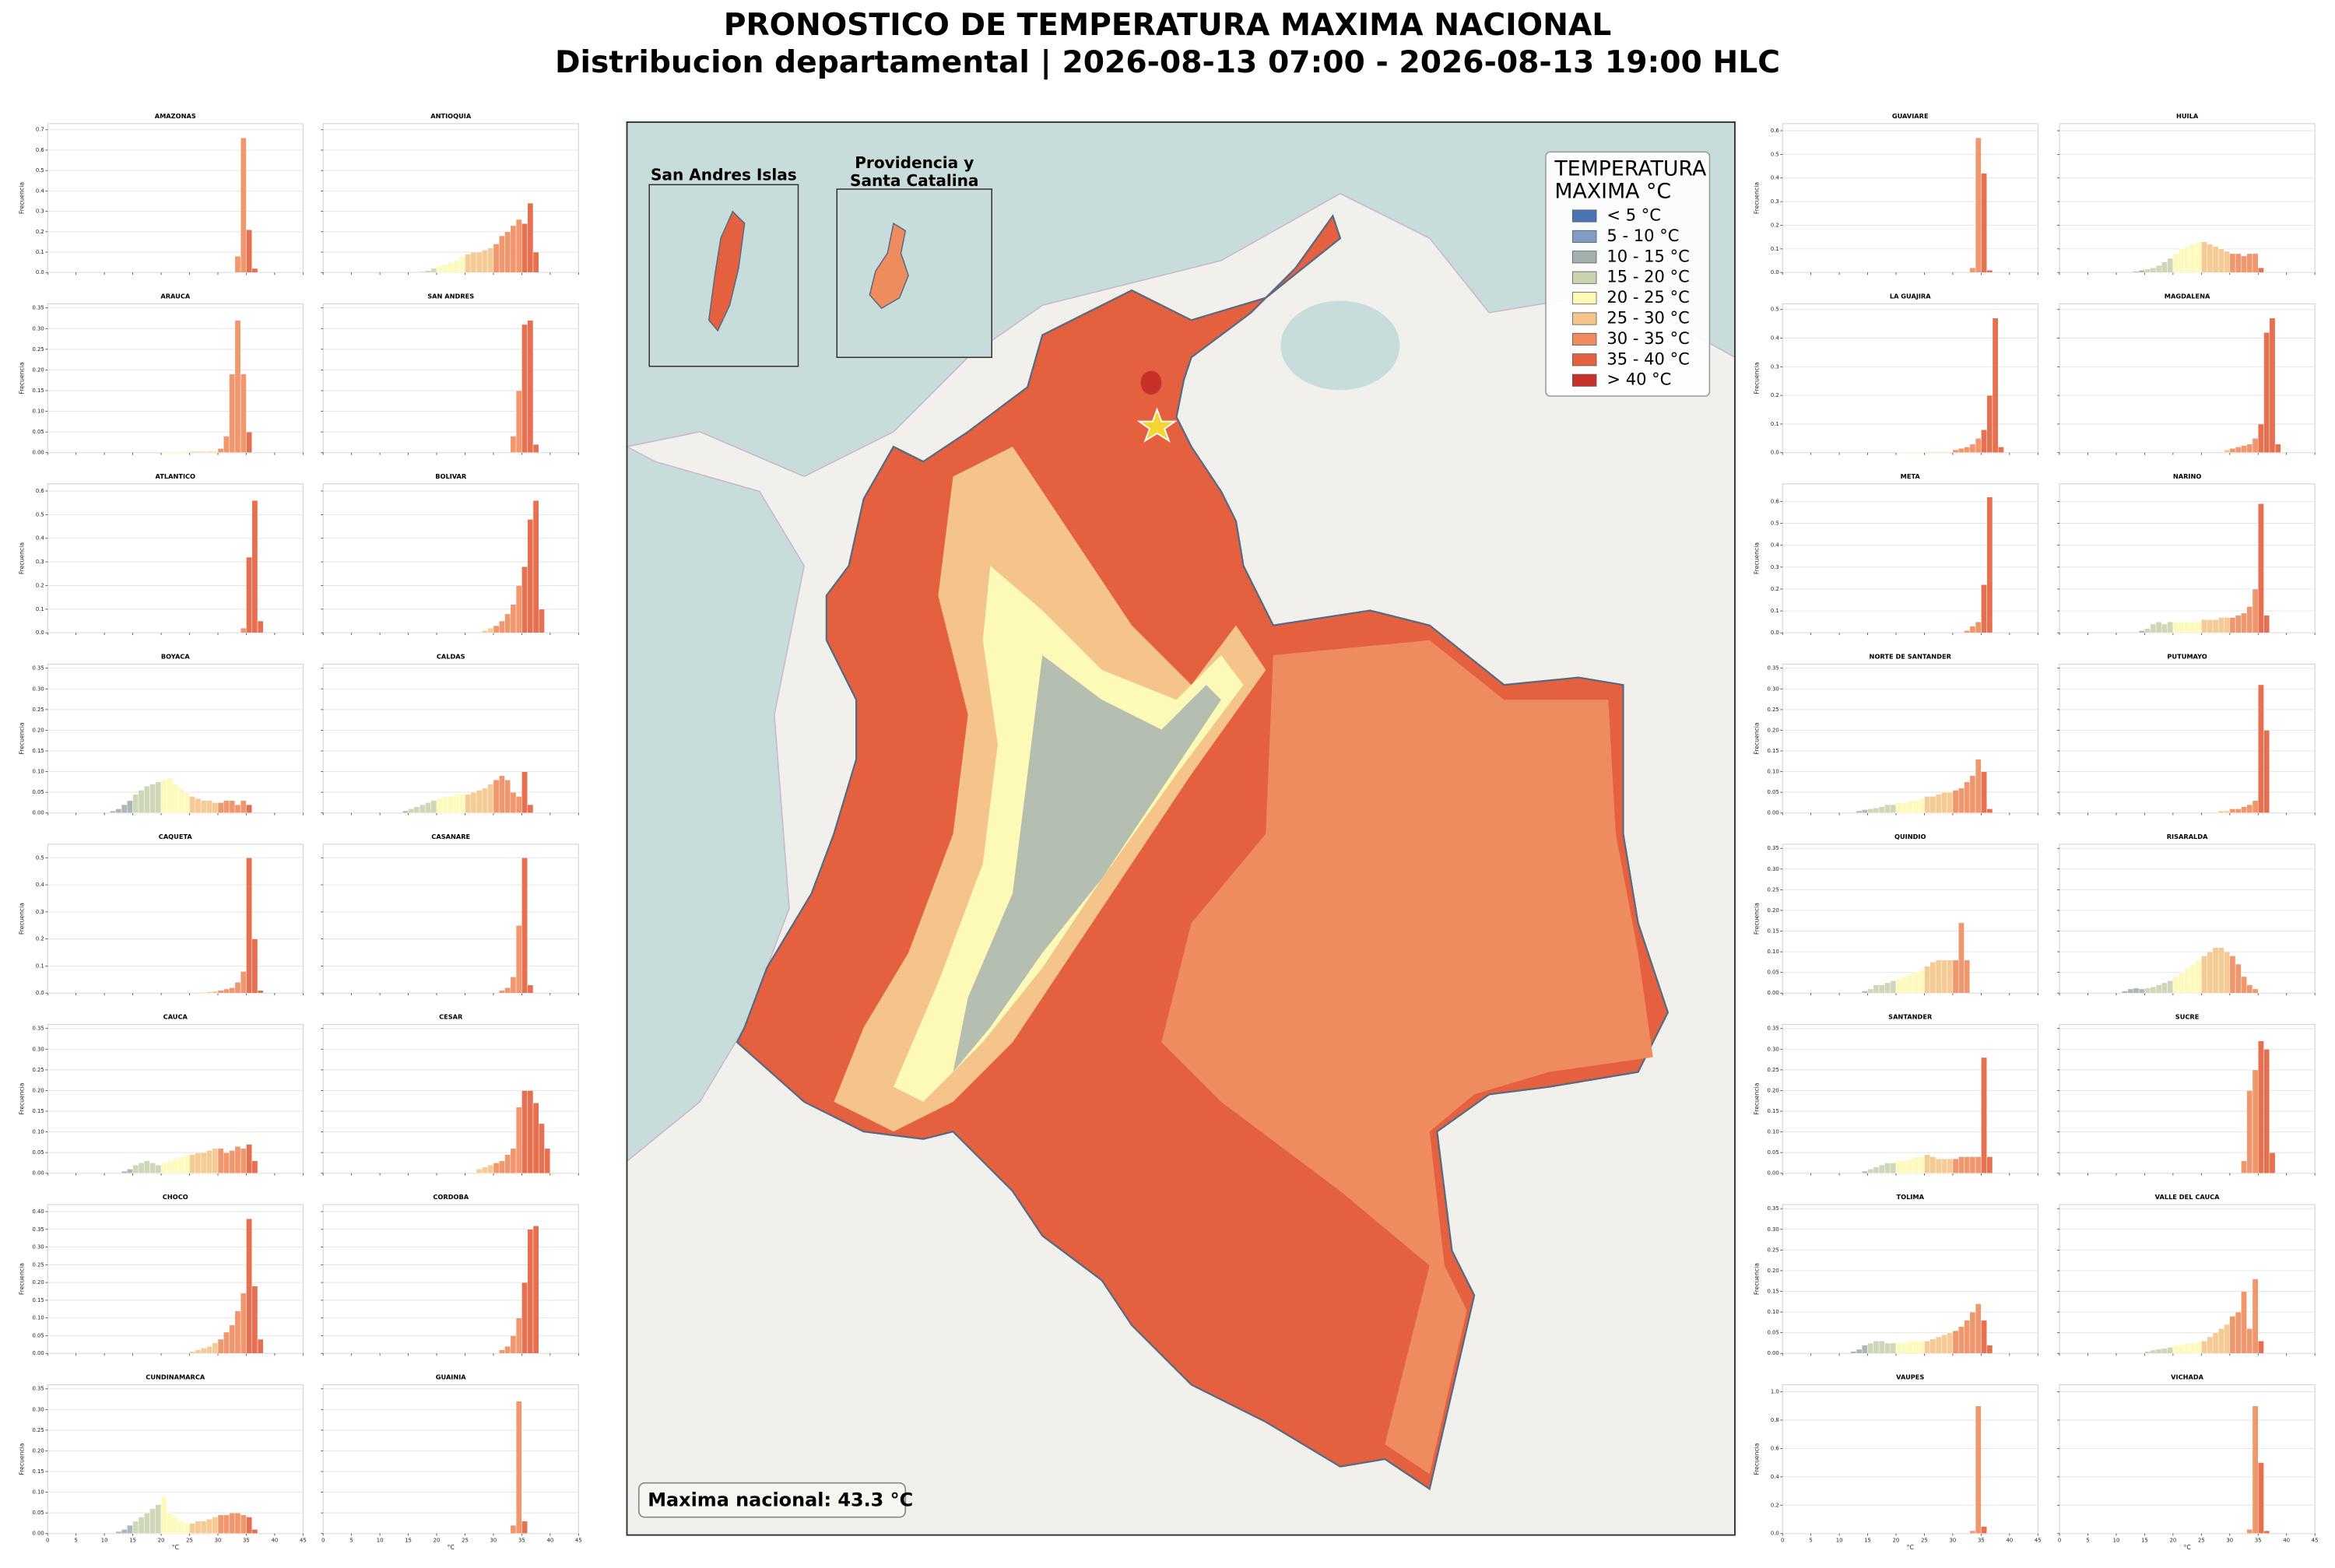 This screenshot has height=1568, width=2335. What do you see at coordinates (450, 296) in the screenshot?
I see `panel-title: SAN ANDRES` at bounding box center [450, 296].